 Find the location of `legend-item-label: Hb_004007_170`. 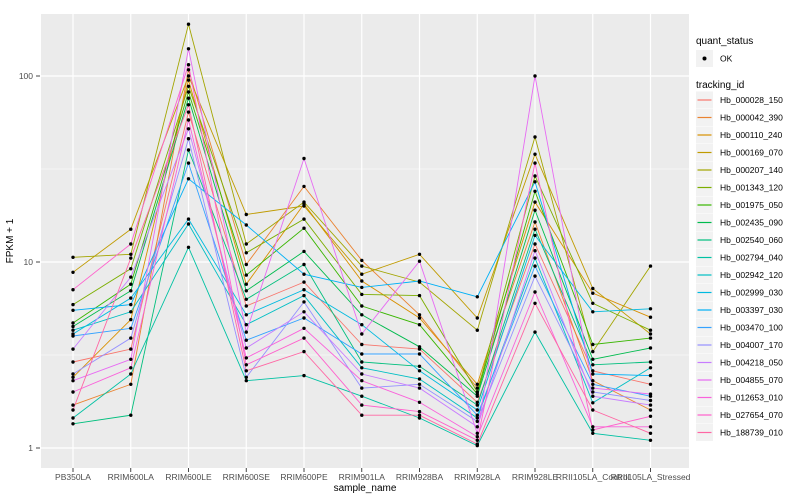

legend-item-label: Hb_004007_170 is located at coordinates (751, 345).